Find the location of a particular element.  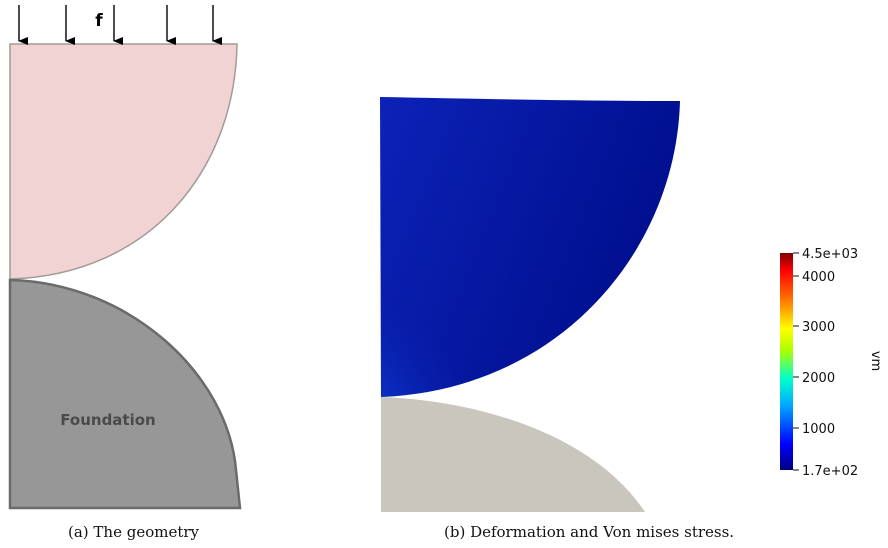

caption-stress: (b) Deformation and Von mises stress. is located at coordinates (589, 532).